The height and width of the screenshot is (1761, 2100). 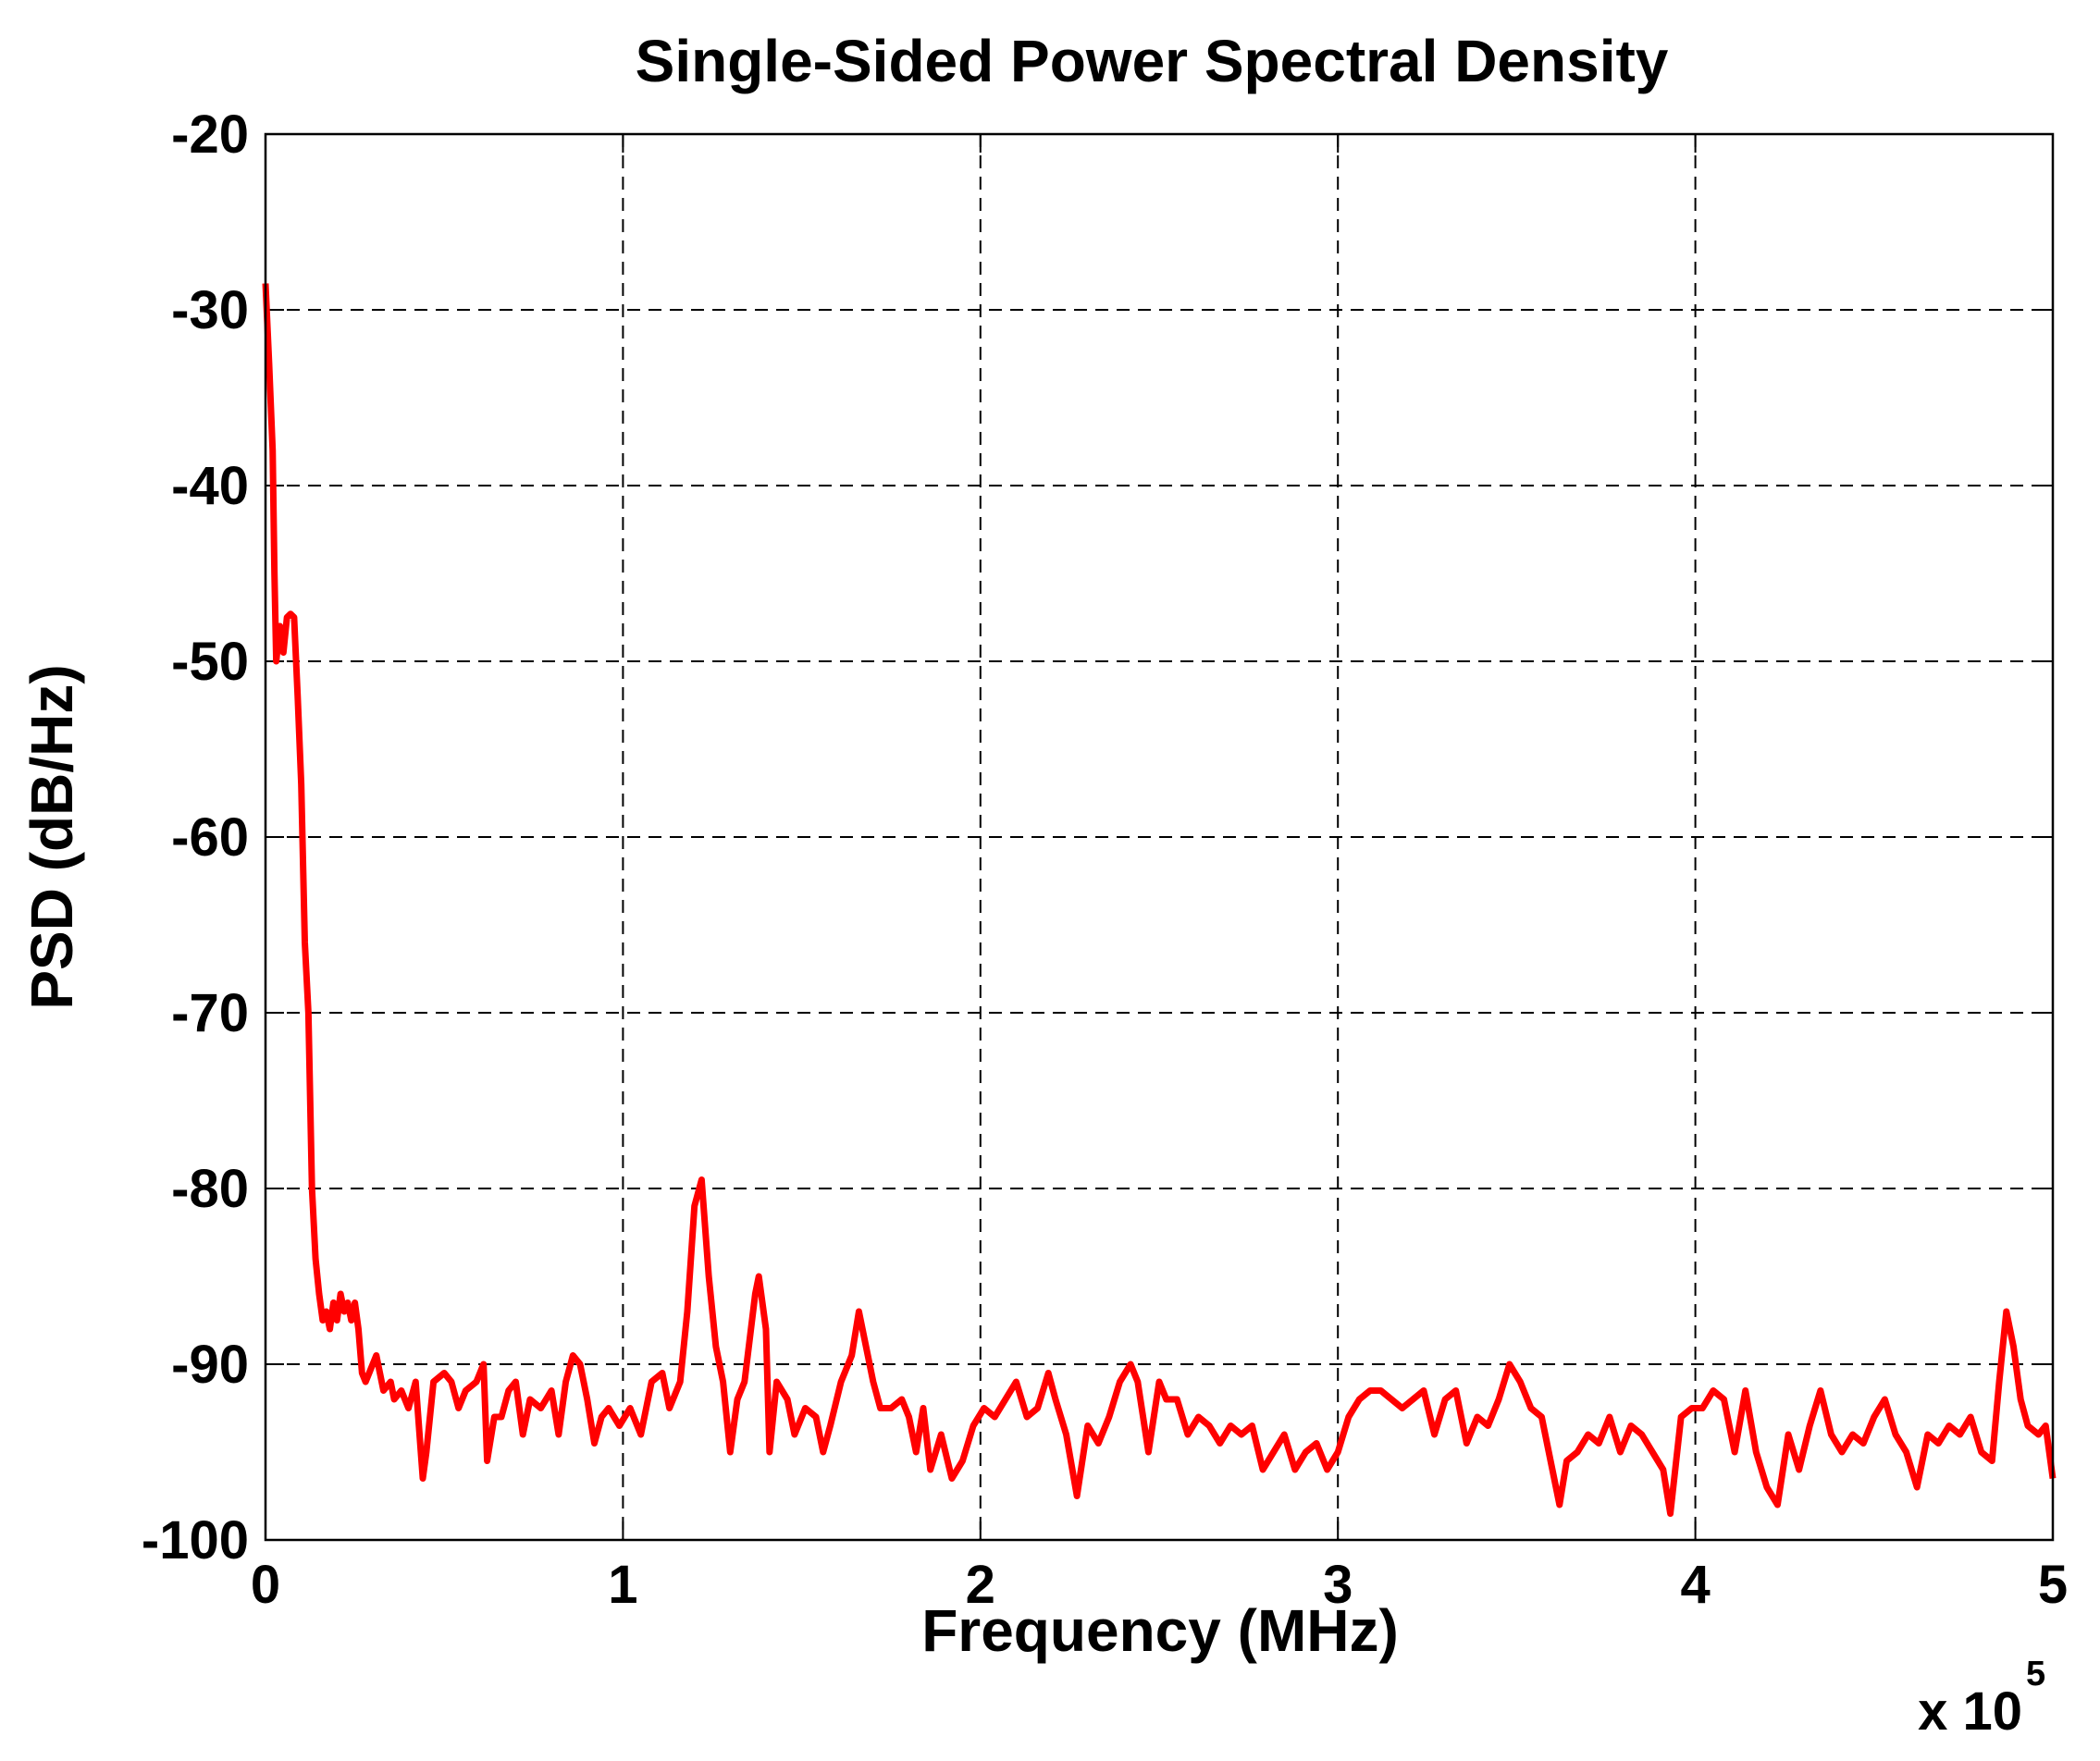 What do you see at coordinates (1970, 1711) in the screenshot?
I see `x-scale-label: x 10` at bounding box center [1970, 1711].